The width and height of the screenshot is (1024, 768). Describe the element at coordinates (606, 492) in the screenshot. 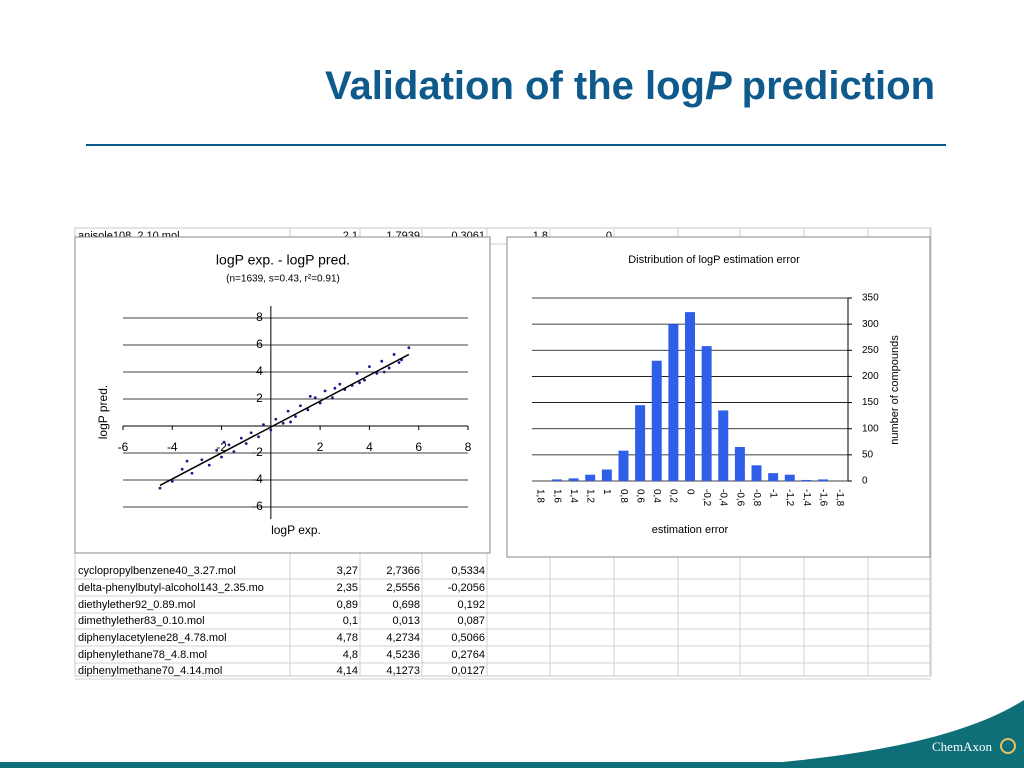

I see `x-tick-label: 1` at that location.